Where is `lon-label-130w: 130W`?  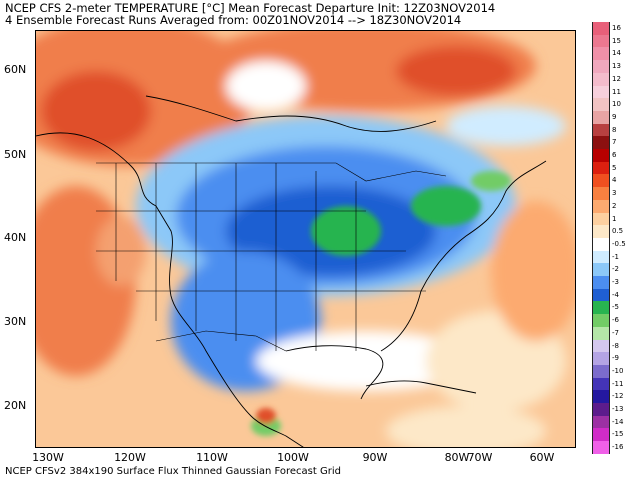 lon-label-130w: 130W is located at coordinates (48, 457).